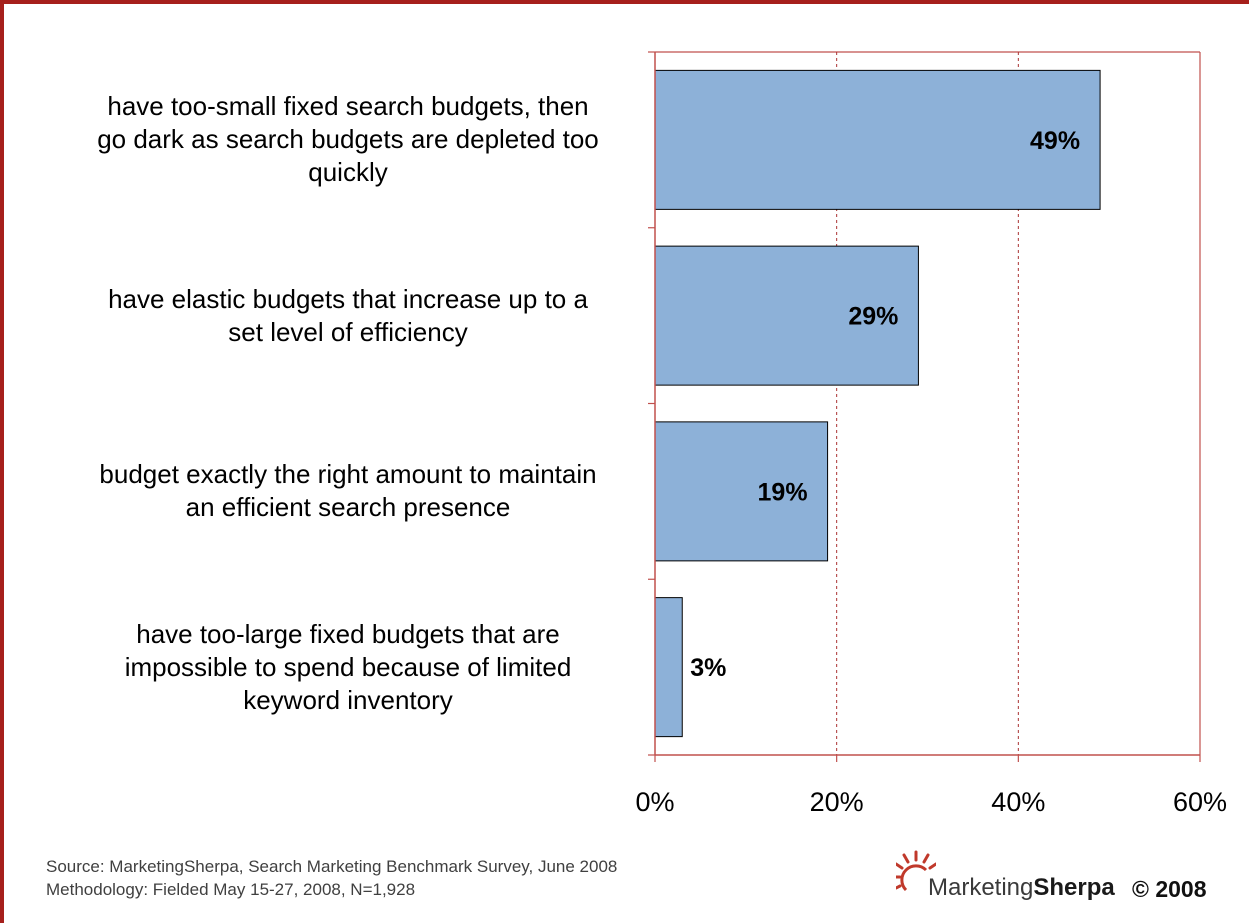  What do you see at coordinates (708, 668) in the screenshot?
I see `data-label: 3%` at bounding box center [708, 668].